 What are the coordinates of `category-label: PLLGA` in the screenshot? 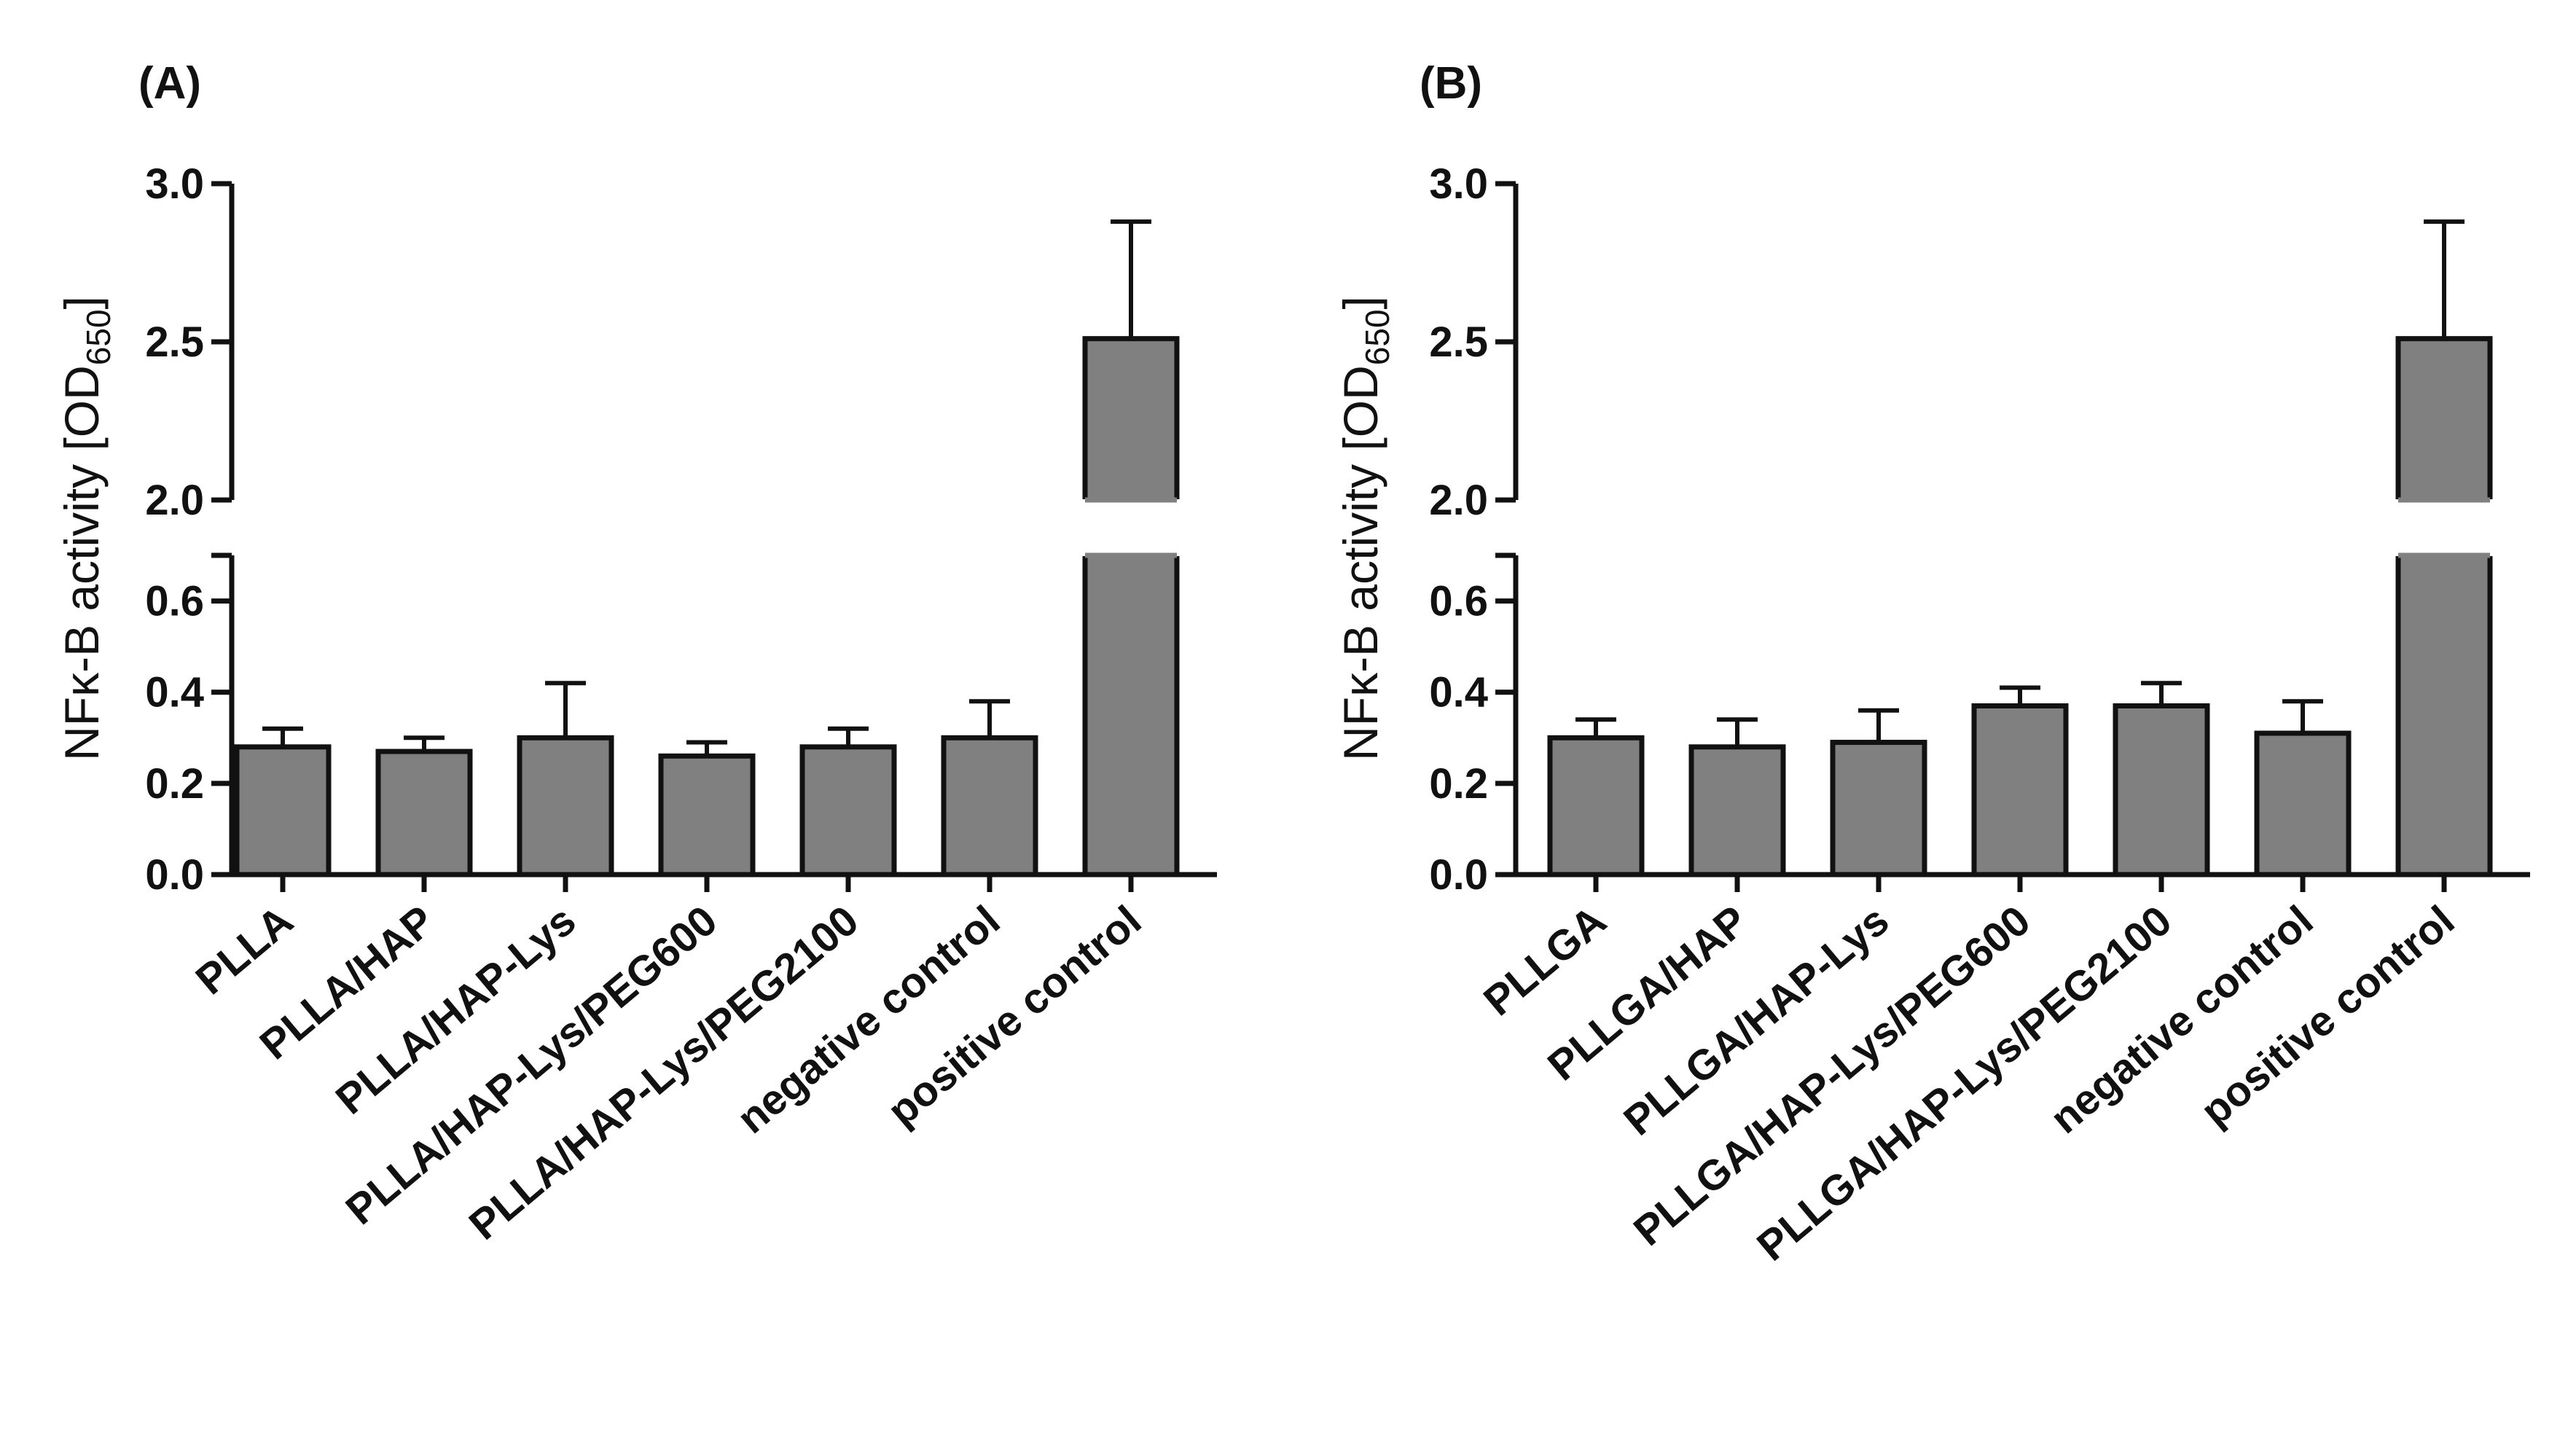 It's located at (1545, 960).